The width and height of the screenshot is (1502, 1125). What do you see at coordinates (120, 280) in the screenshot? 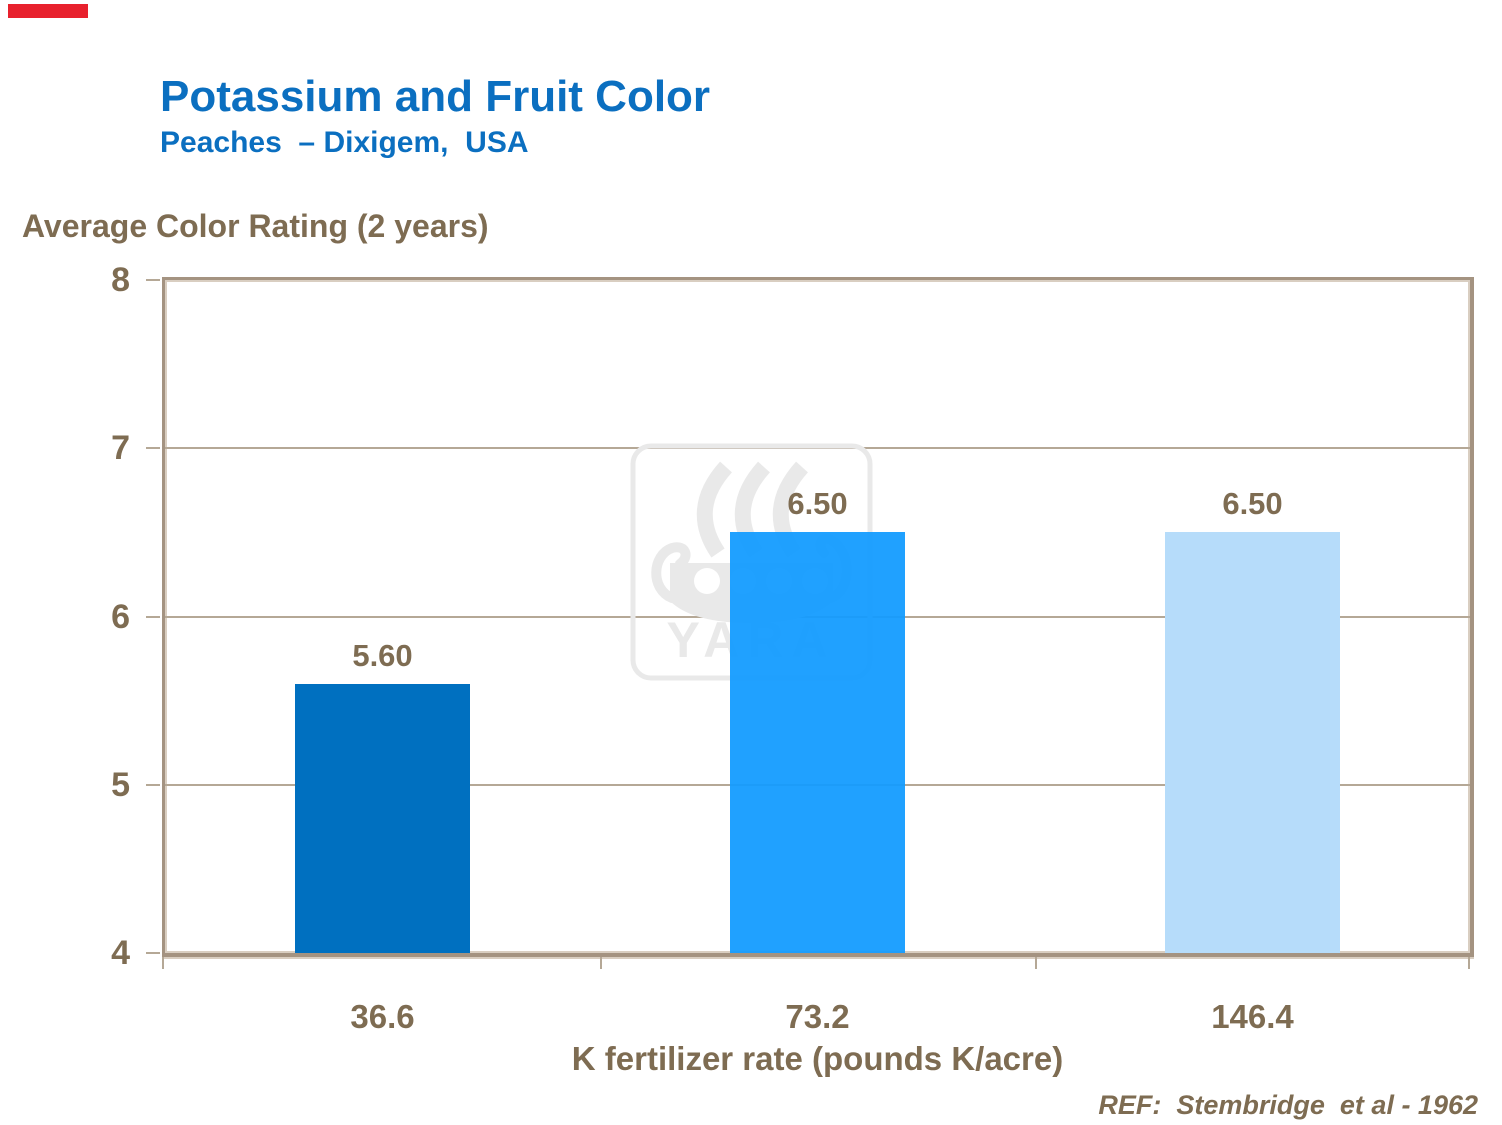
I see `y-tick-label-8: 8` at bounding box center [120, 280].